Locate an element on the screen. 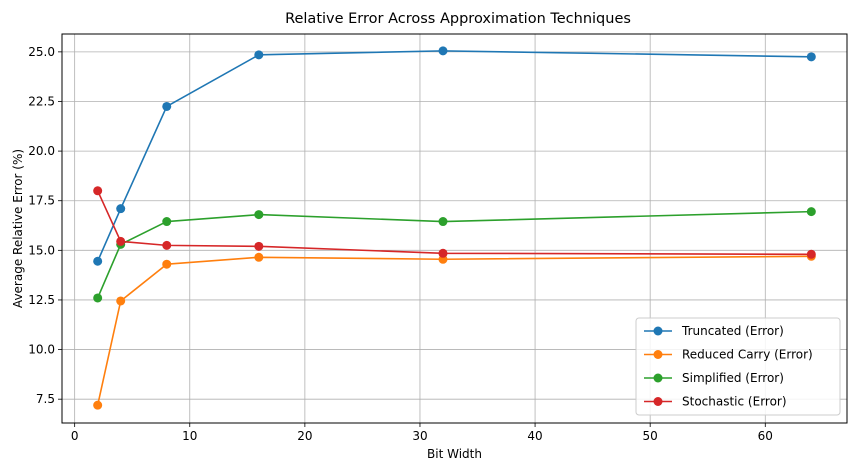 The width and height of the screenshot is (855, 470). legend-label: Stochastic (Error) is located at coordinates (734, 402).